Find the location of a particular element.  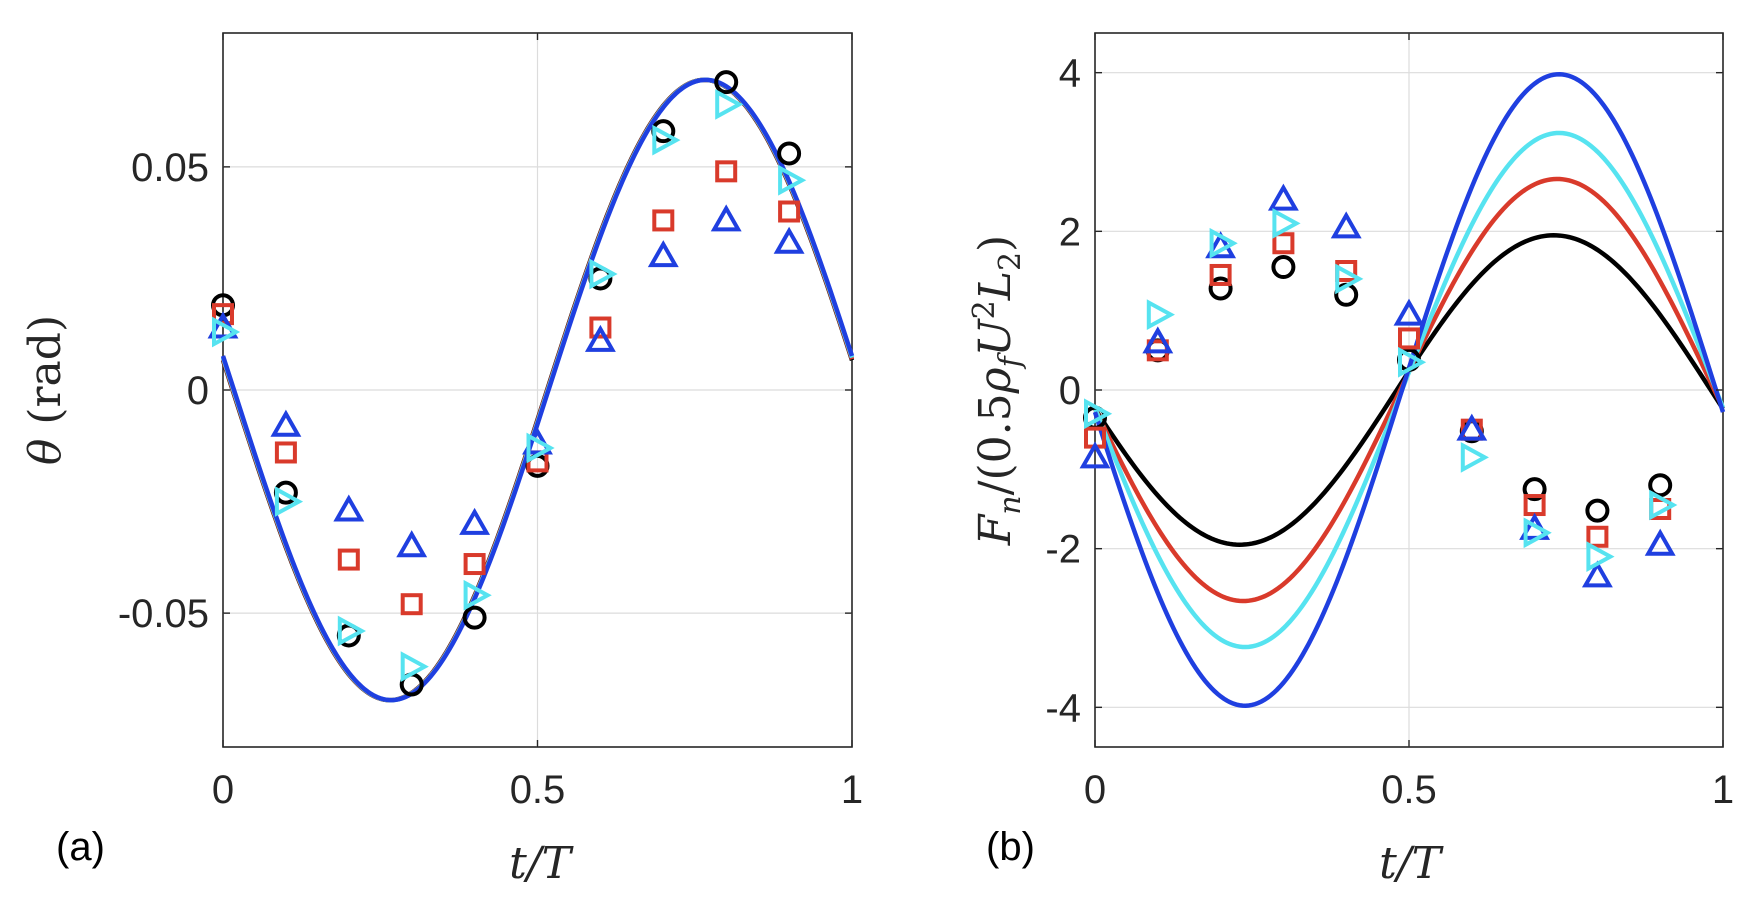

svg-text: Fn/(0.5ρfU2L2) is located at coordinates (997, 390).